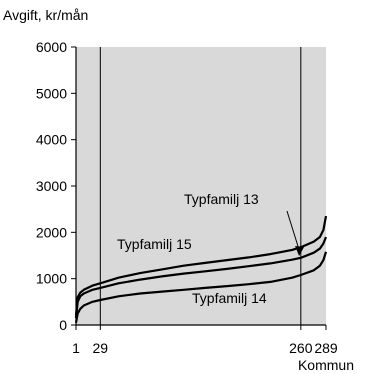 The width and height of the screenshot is (368, 374). Describe the element at coordinates (326, 365) in the screenshot. I see `x-axis-title: Kommun` at that location.